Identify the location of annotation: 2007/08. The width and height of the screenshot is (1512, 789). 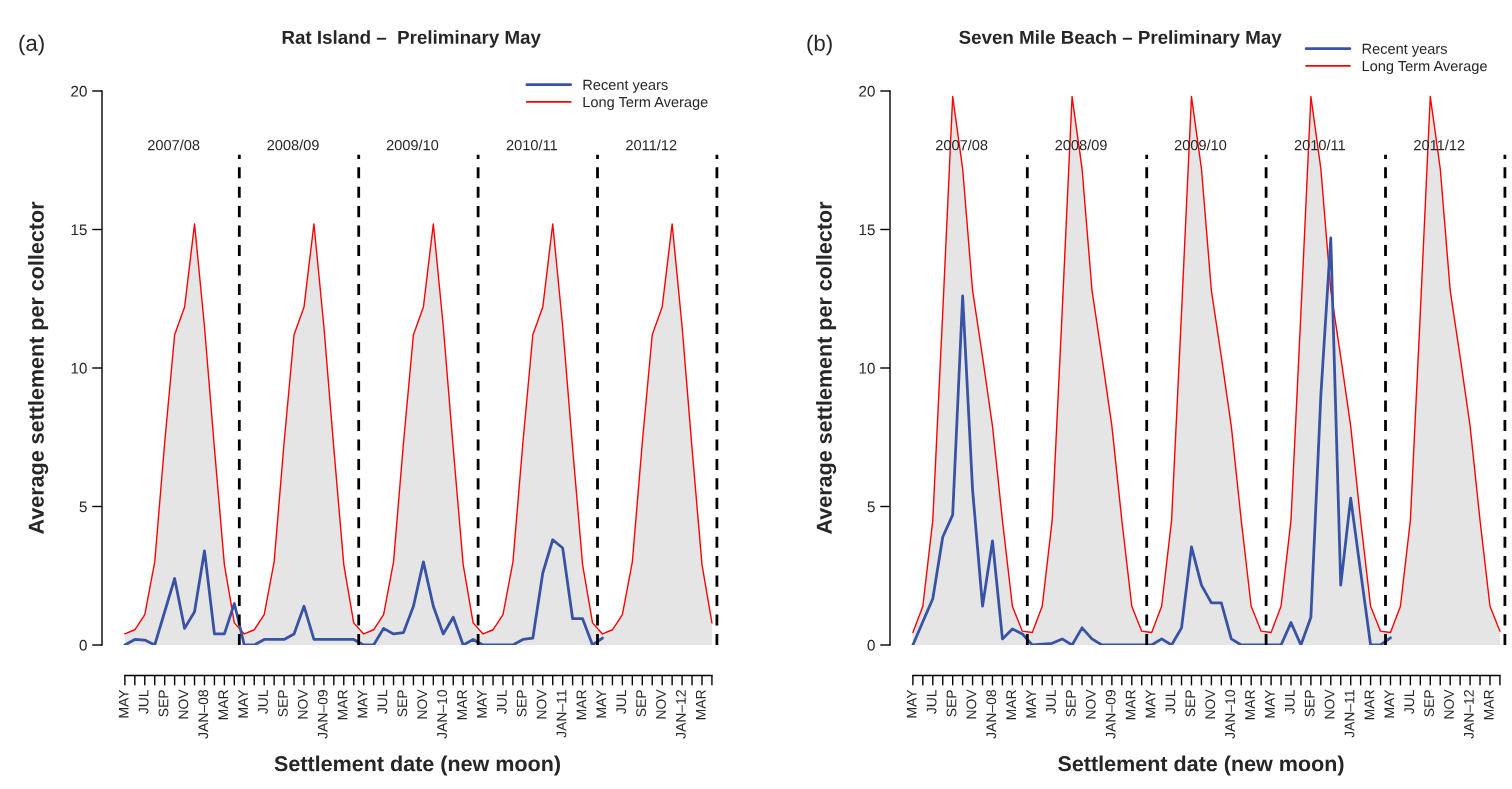
(174, 145).